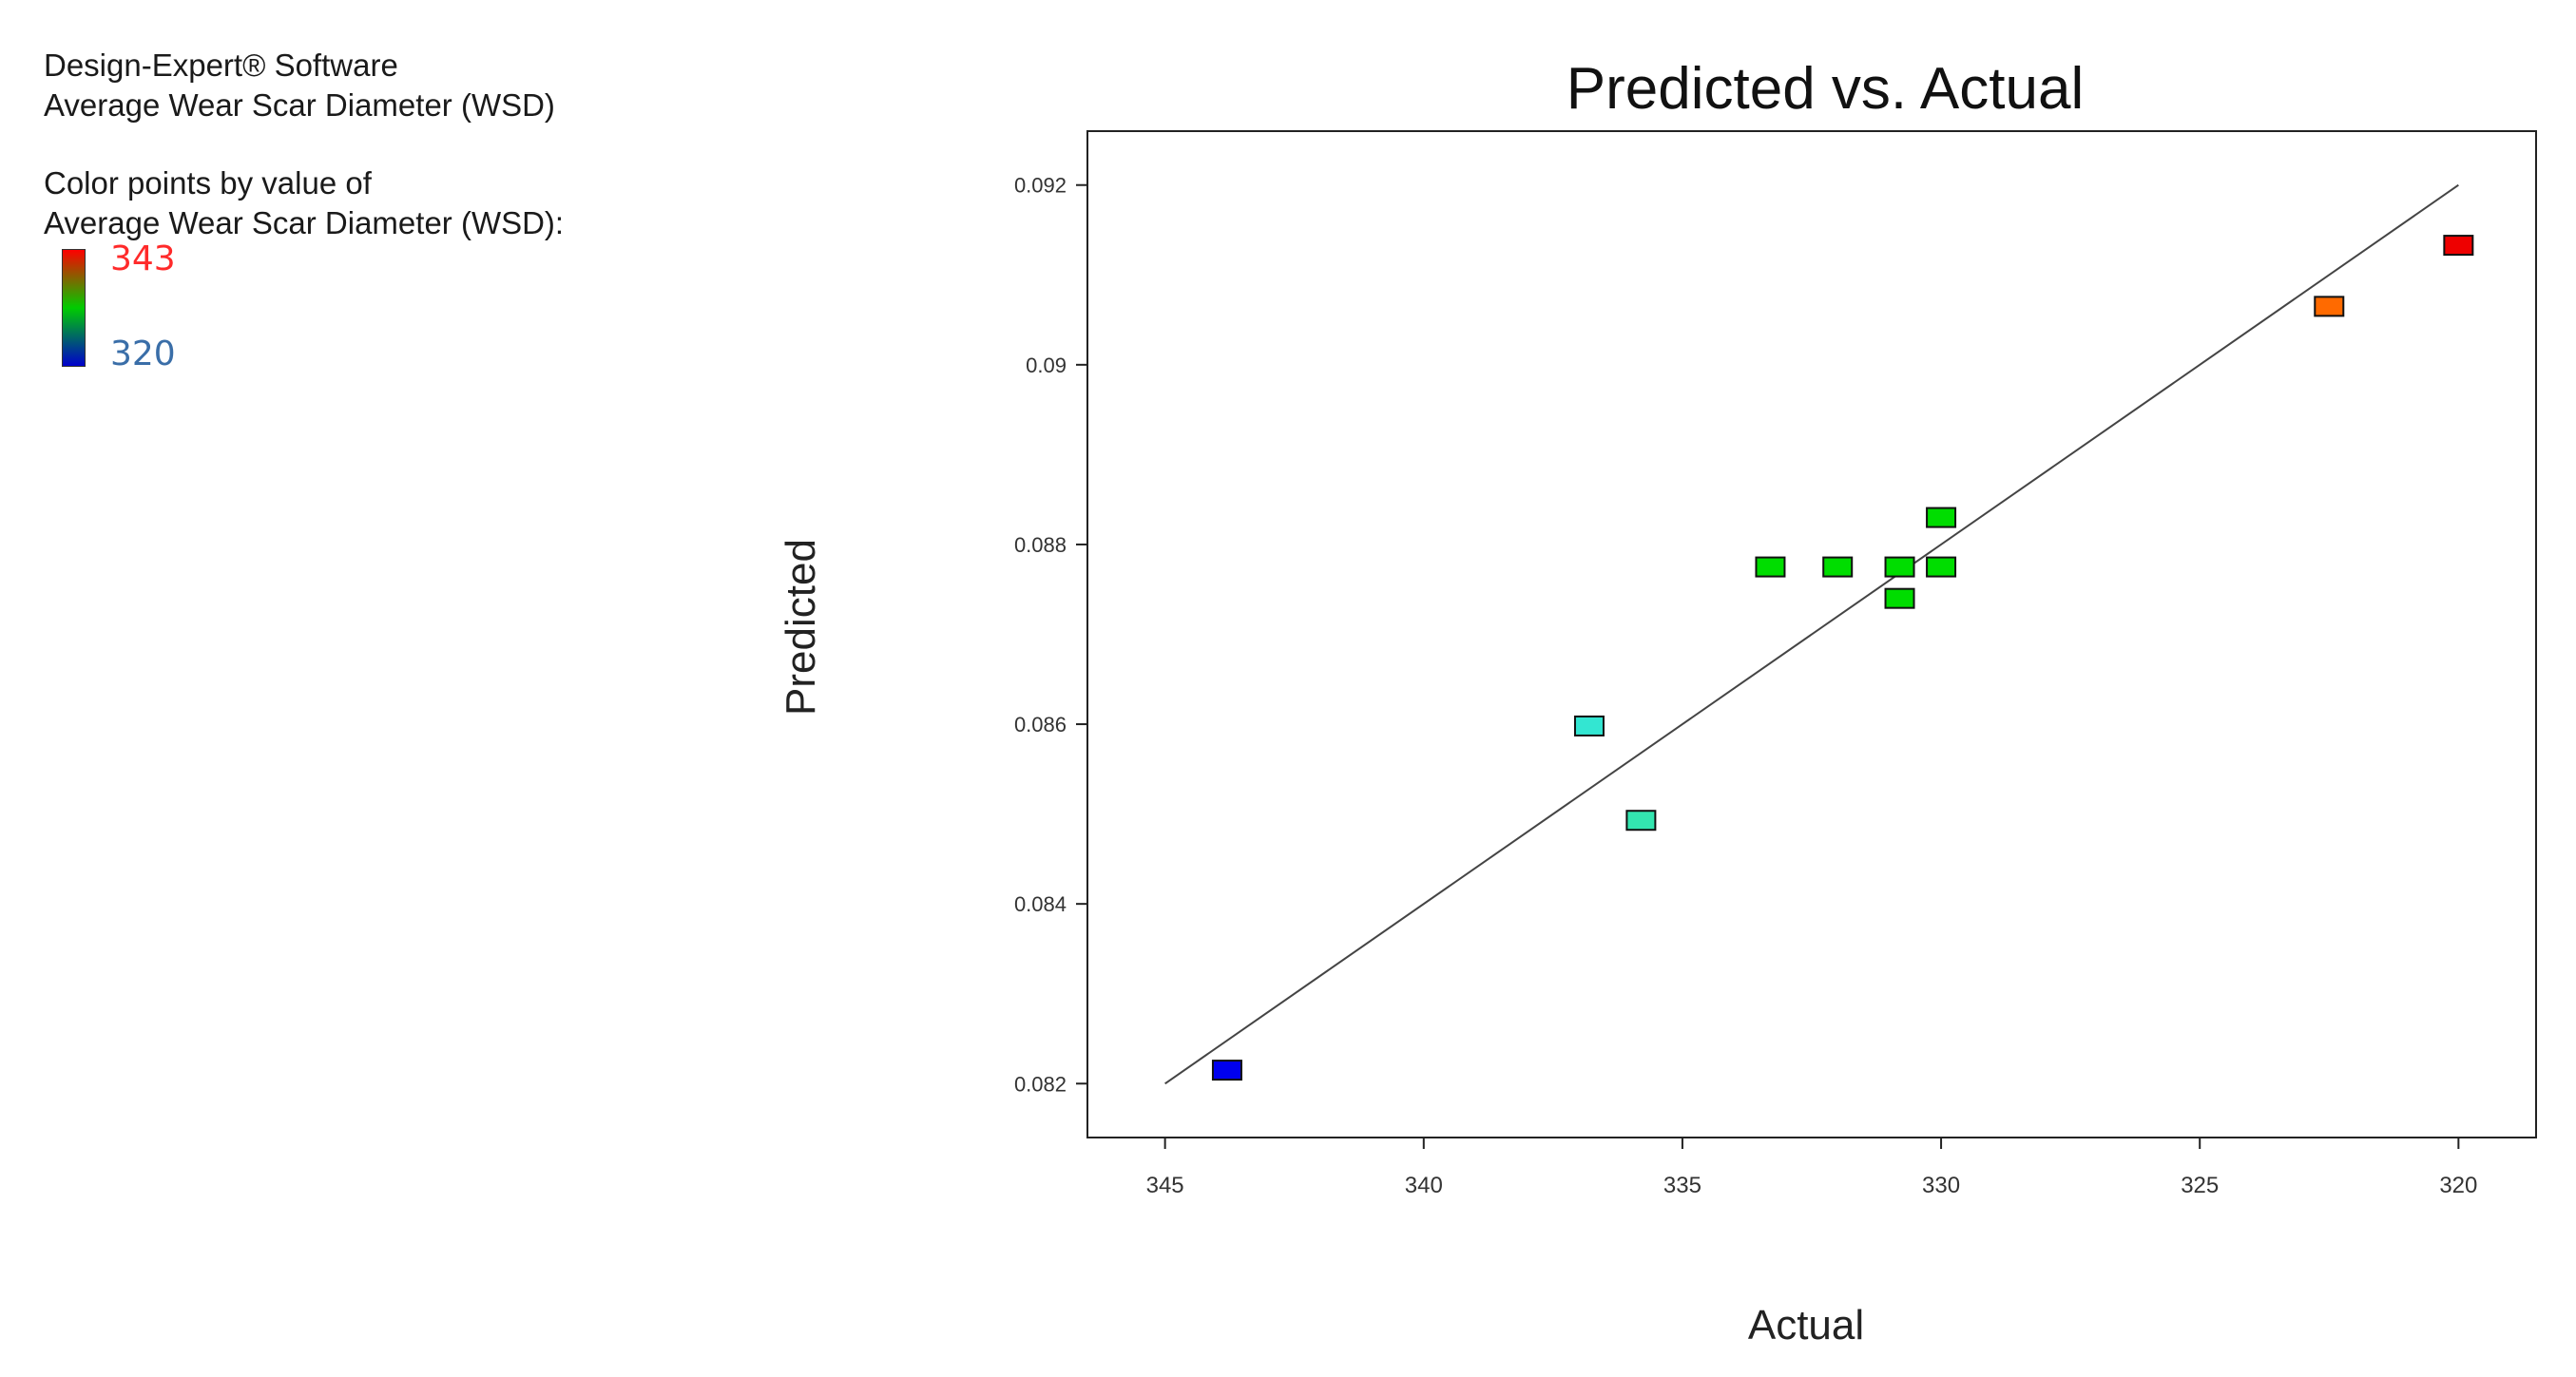 This screenshot has width=2576, height=1377. I want to click on color-legend: 343 320, so click(129, 308).